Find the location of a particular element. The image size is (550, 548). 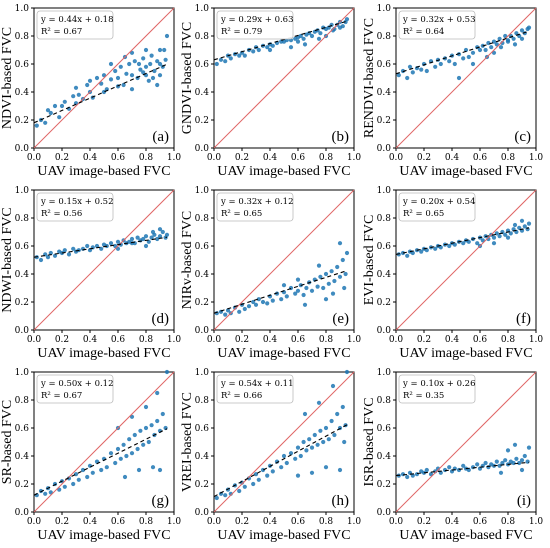

equation-label: y = 0.10x + 0.26 is located at coordinates (439, 384).